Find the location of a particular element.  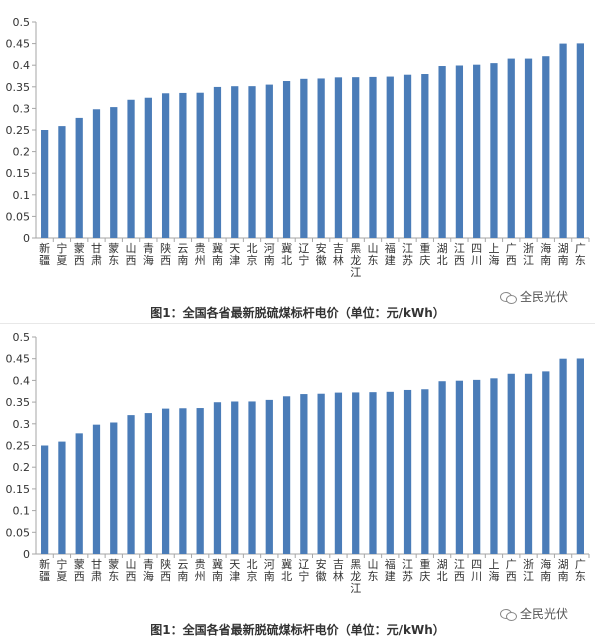

watermark-text: 全民光伏 is located at coordinates (544, 297).